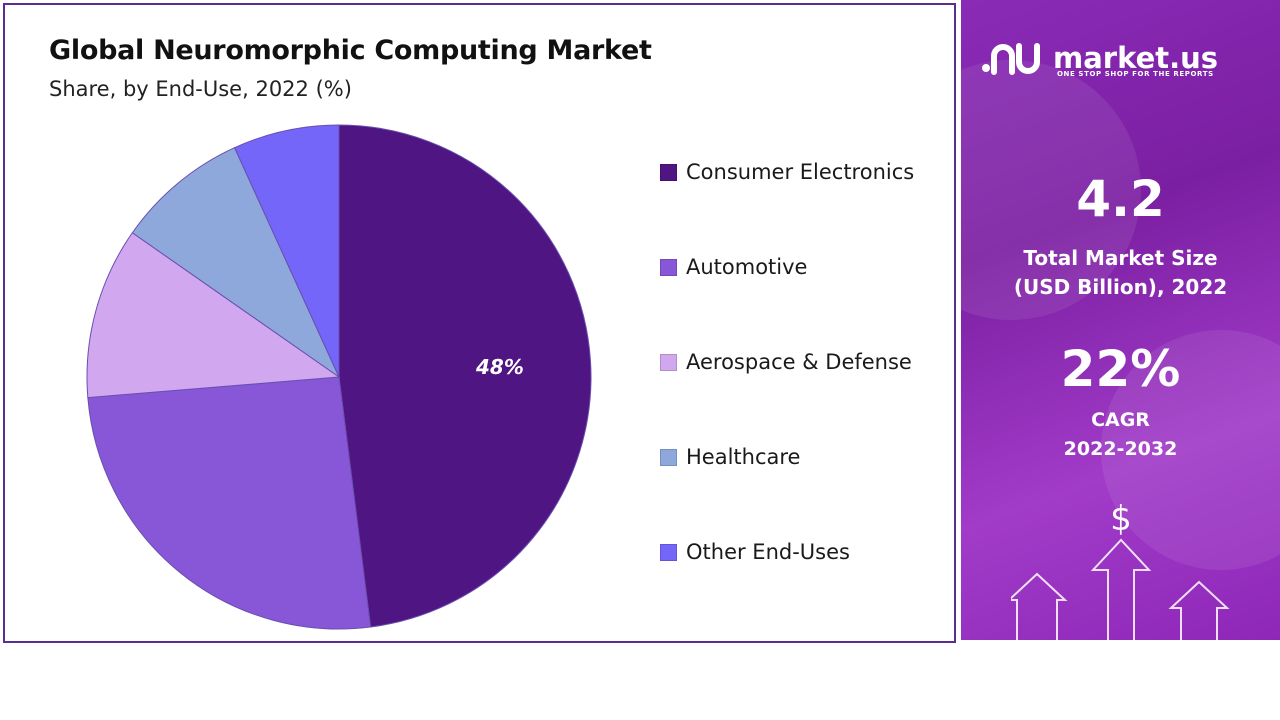  Describe the element at coordinates (747, 267) in the screenshot. I see `legend-label: Automotive` at that location.